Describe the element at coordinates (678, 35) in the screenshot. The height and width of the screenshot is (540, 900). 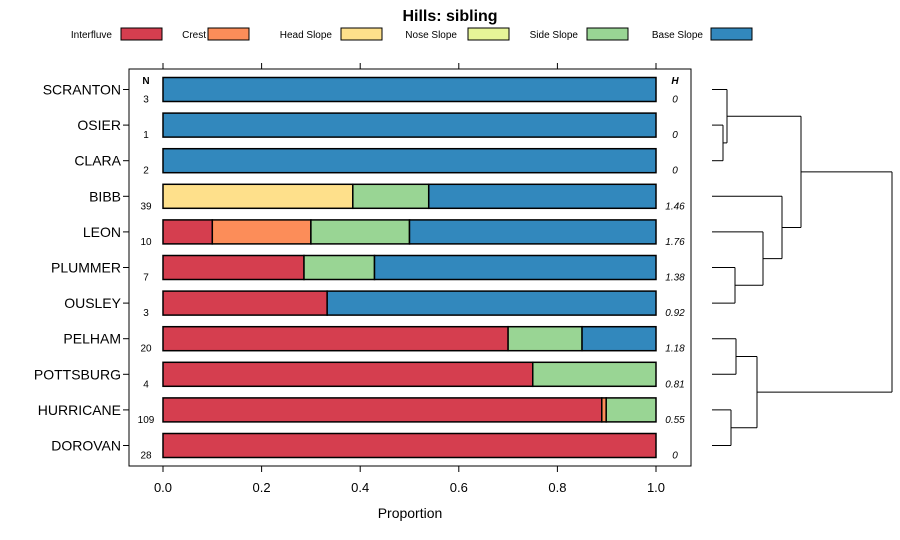
I see `legend-label-5: Base Slope` at that location.